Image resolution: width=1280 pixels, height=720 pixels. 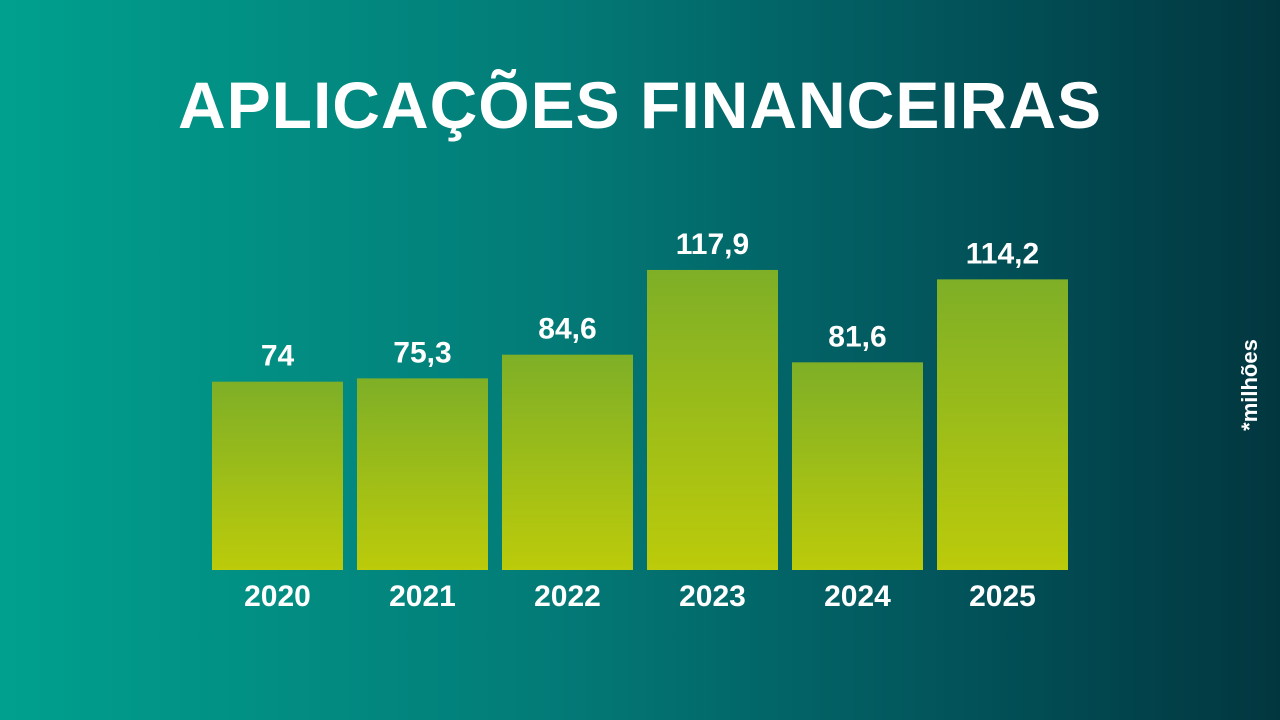 What do you see at coordinates (712, 596) in the screenshot?
I see `category-label-2023: 2023` at bounding box center [712, 596].